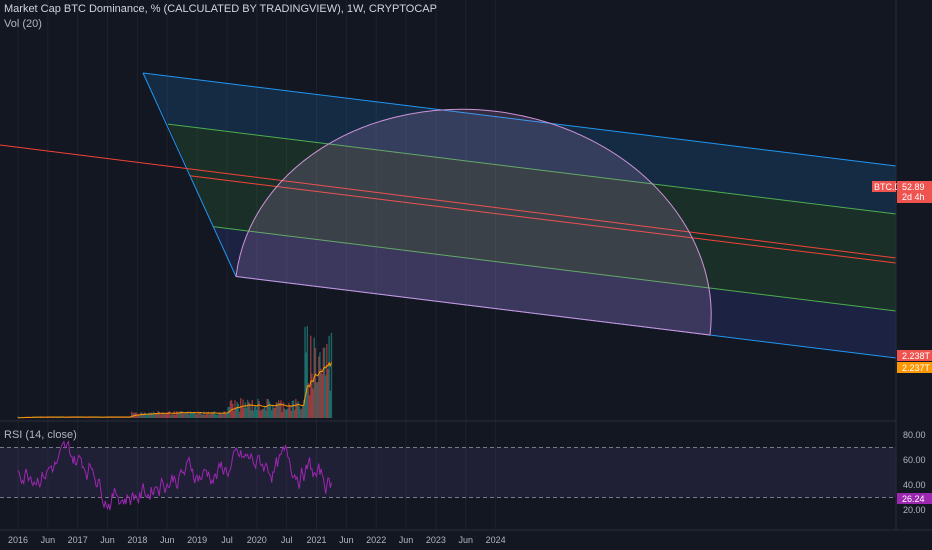 The height and width of the screenshot is (550, 932). I want to click on channel-lower-inner-line, so click(554, 269).